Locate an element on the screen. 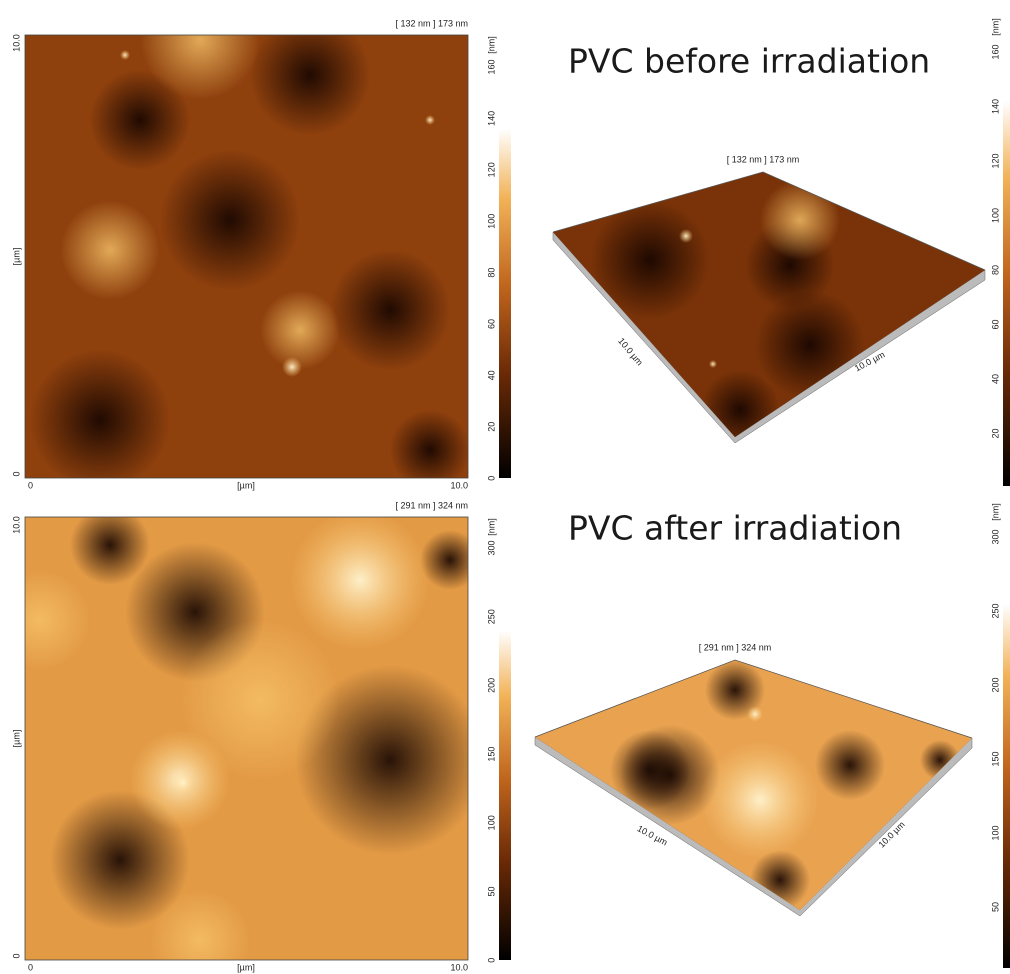 The image size is (1010, 974). colorbar-right-tick: 140 is located at coordinates (995, 106).